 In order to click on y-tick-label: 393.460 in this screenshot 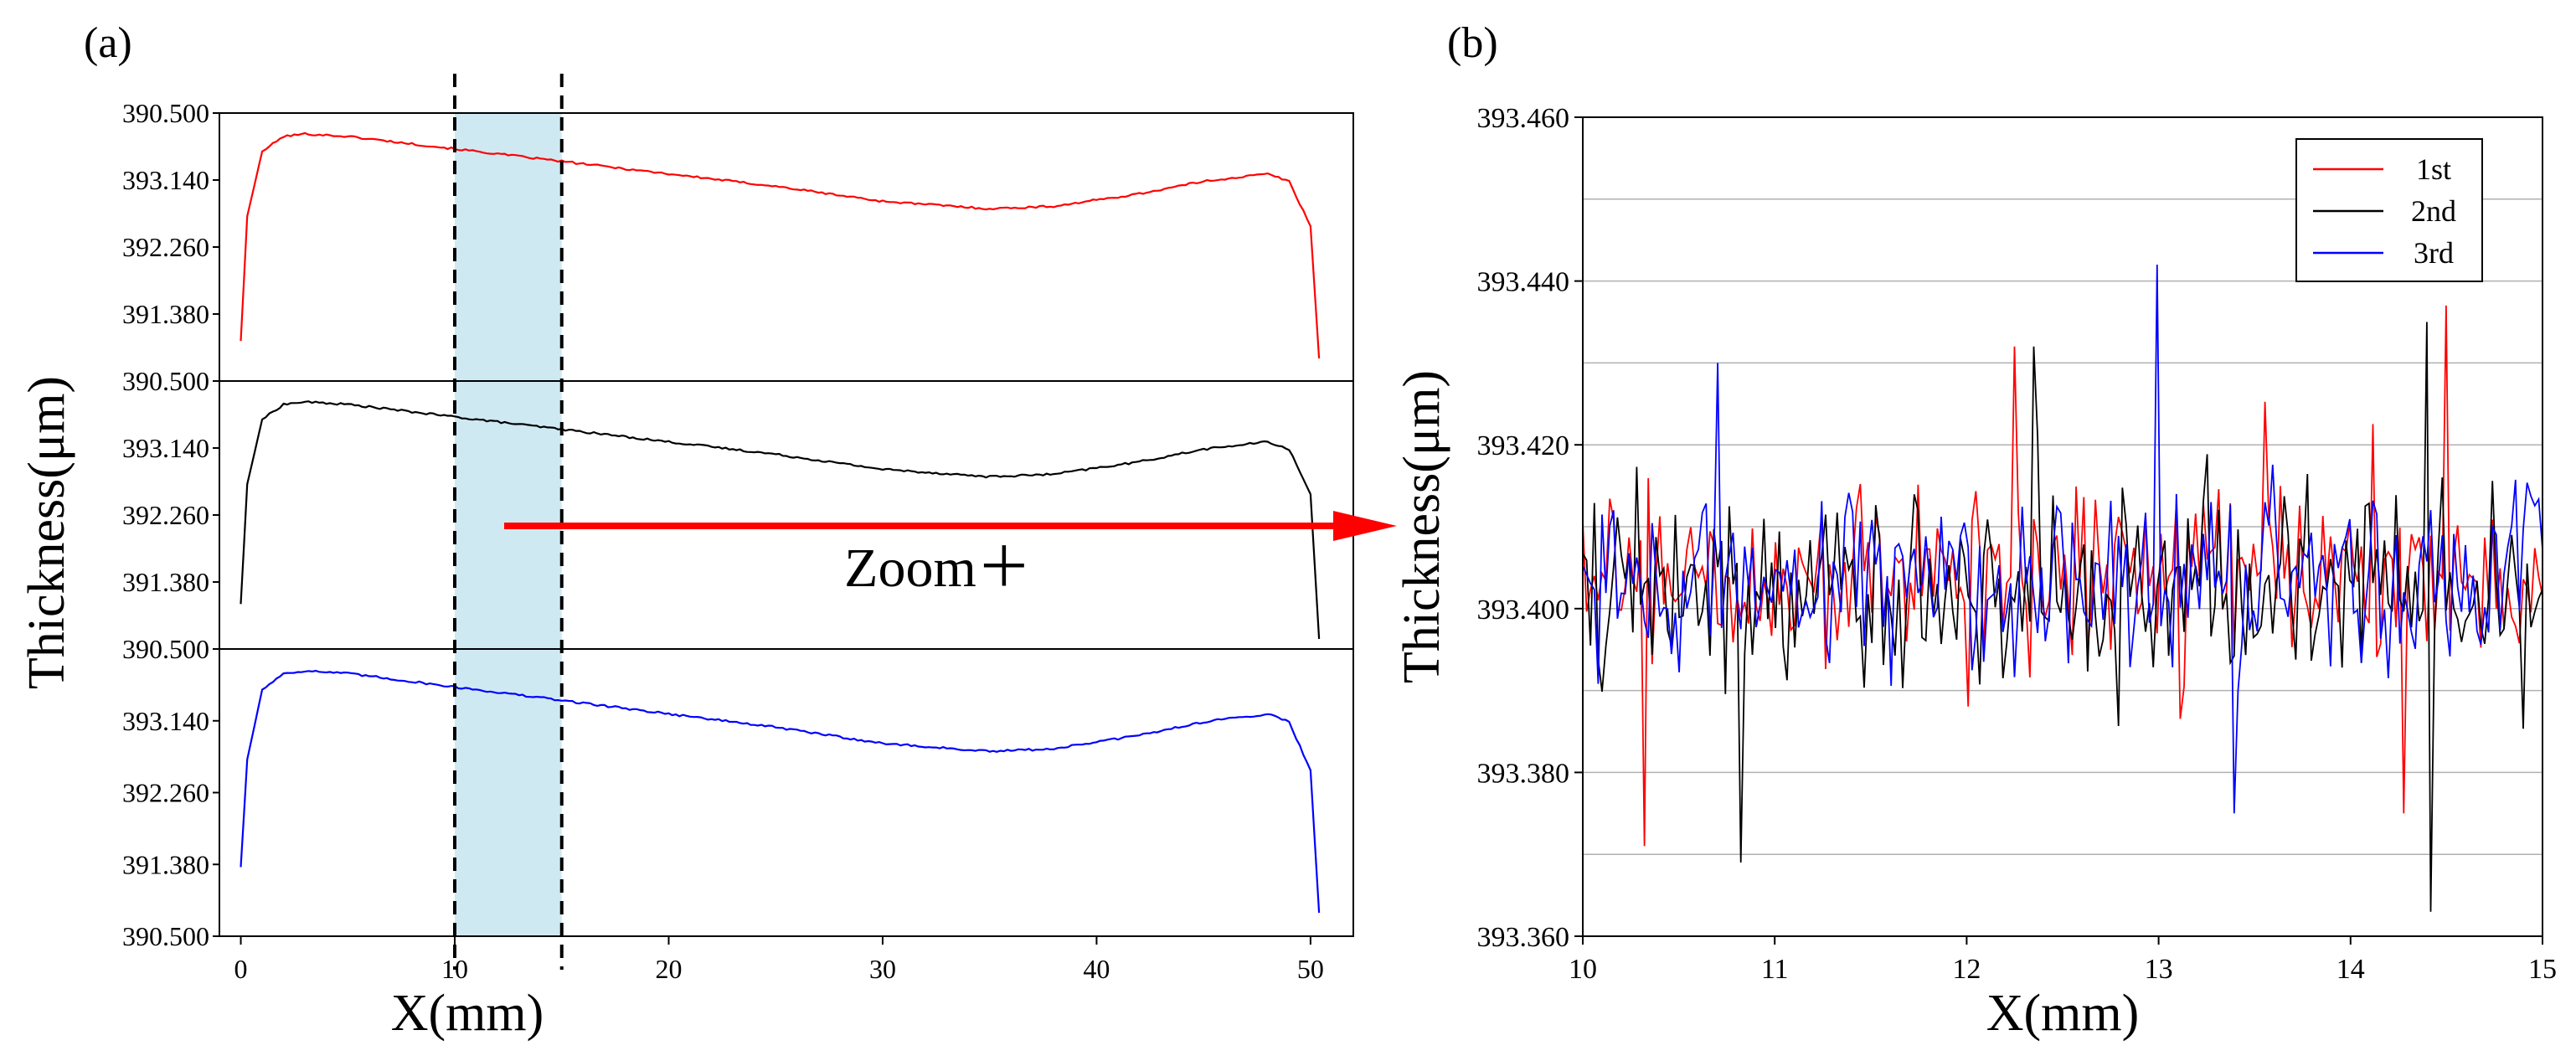, I will do `click(1523, 118)`.